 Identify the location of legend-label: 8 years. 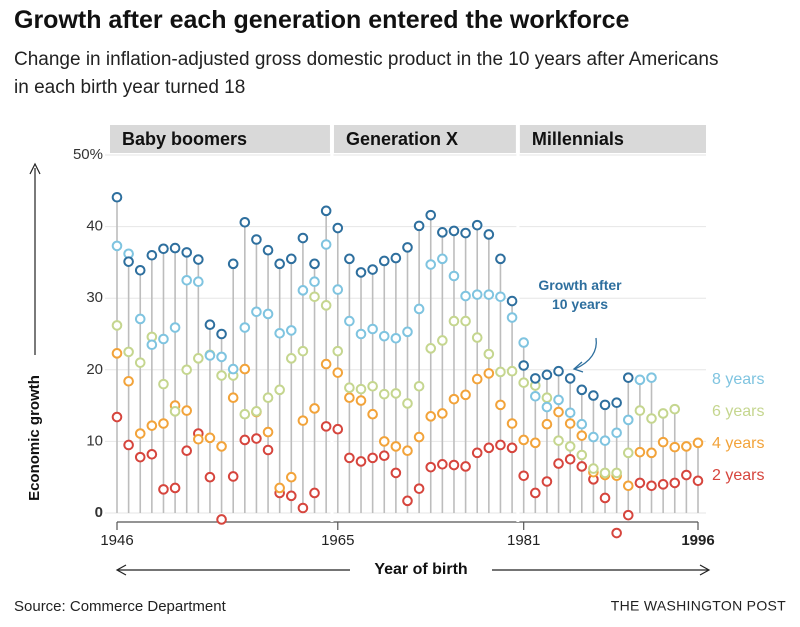
(738, 379).